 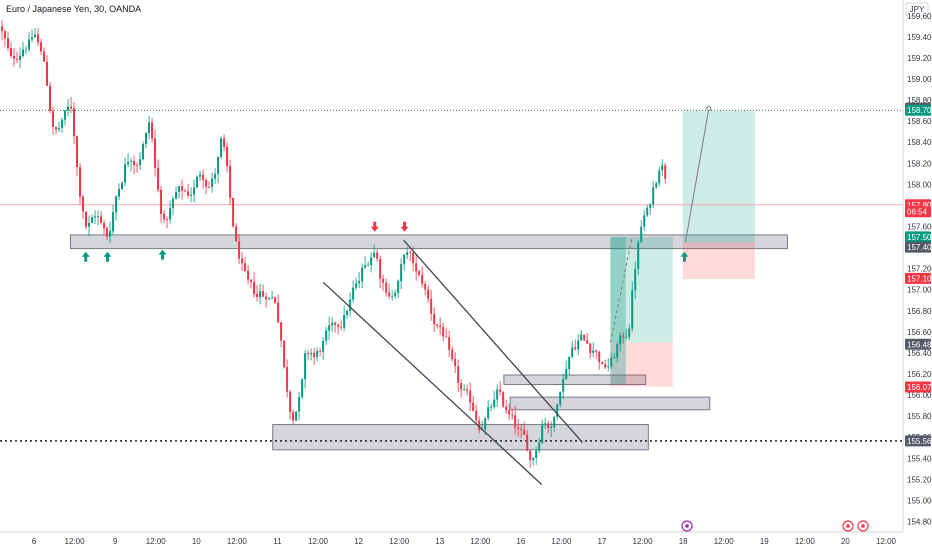 I want to click on x-tick-label: 20, so click(x=845, y=541).